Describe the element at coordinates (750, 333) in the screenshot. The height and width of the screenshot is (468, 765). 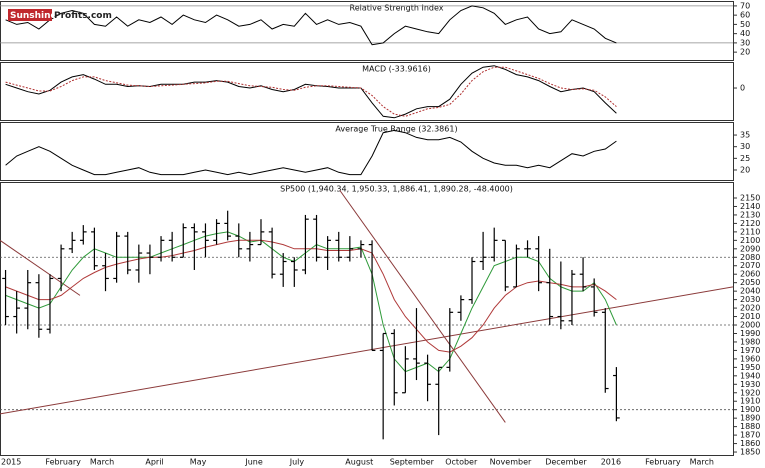
I see `y-tick-label: 1990` at that location.